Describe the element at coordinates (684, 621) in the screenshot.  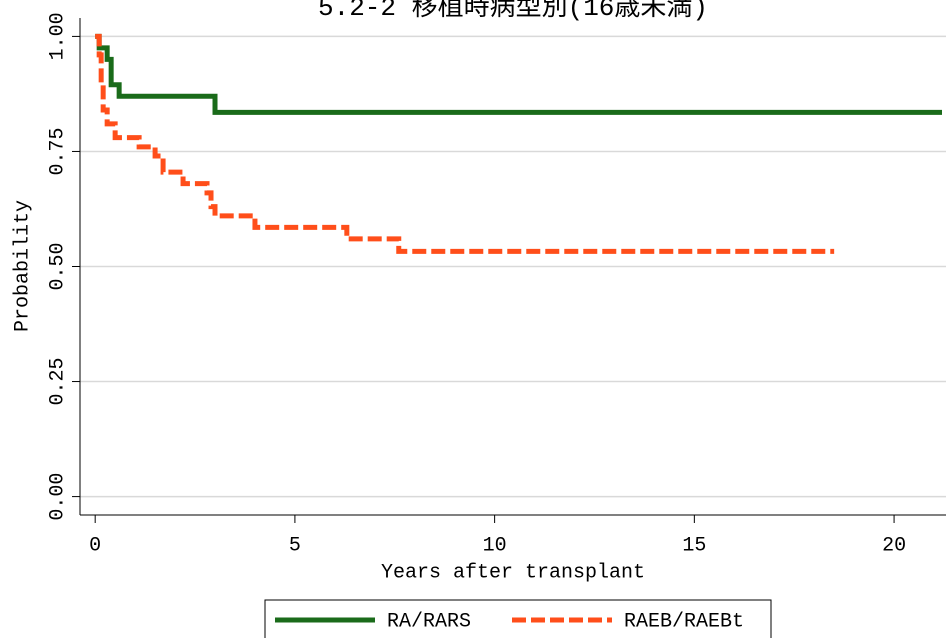
I see `legend-label: RAEB/RAEBt` at that location.